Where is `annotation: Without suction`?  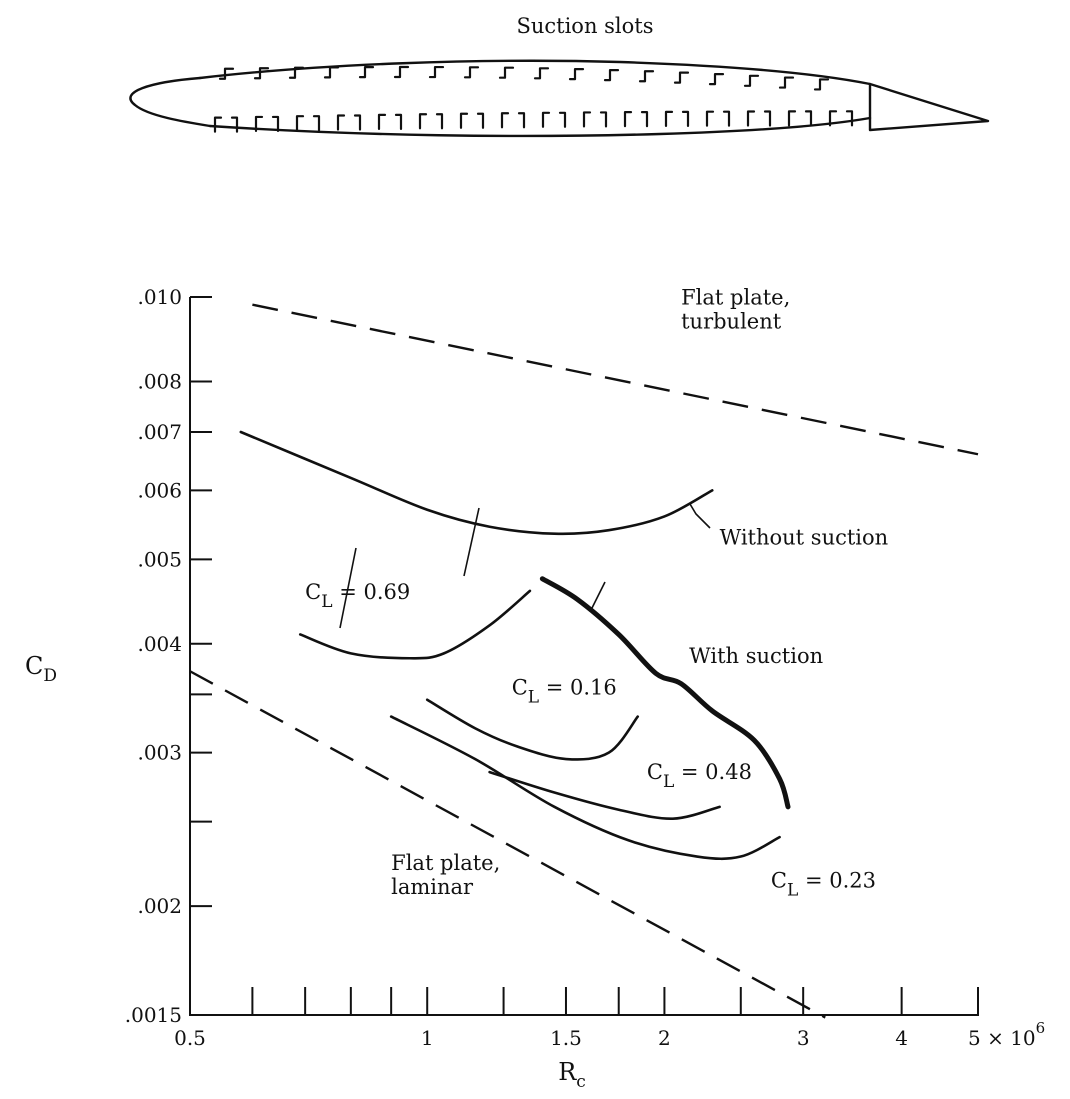 annotation: Without suction is located at coordinates (804, 537).